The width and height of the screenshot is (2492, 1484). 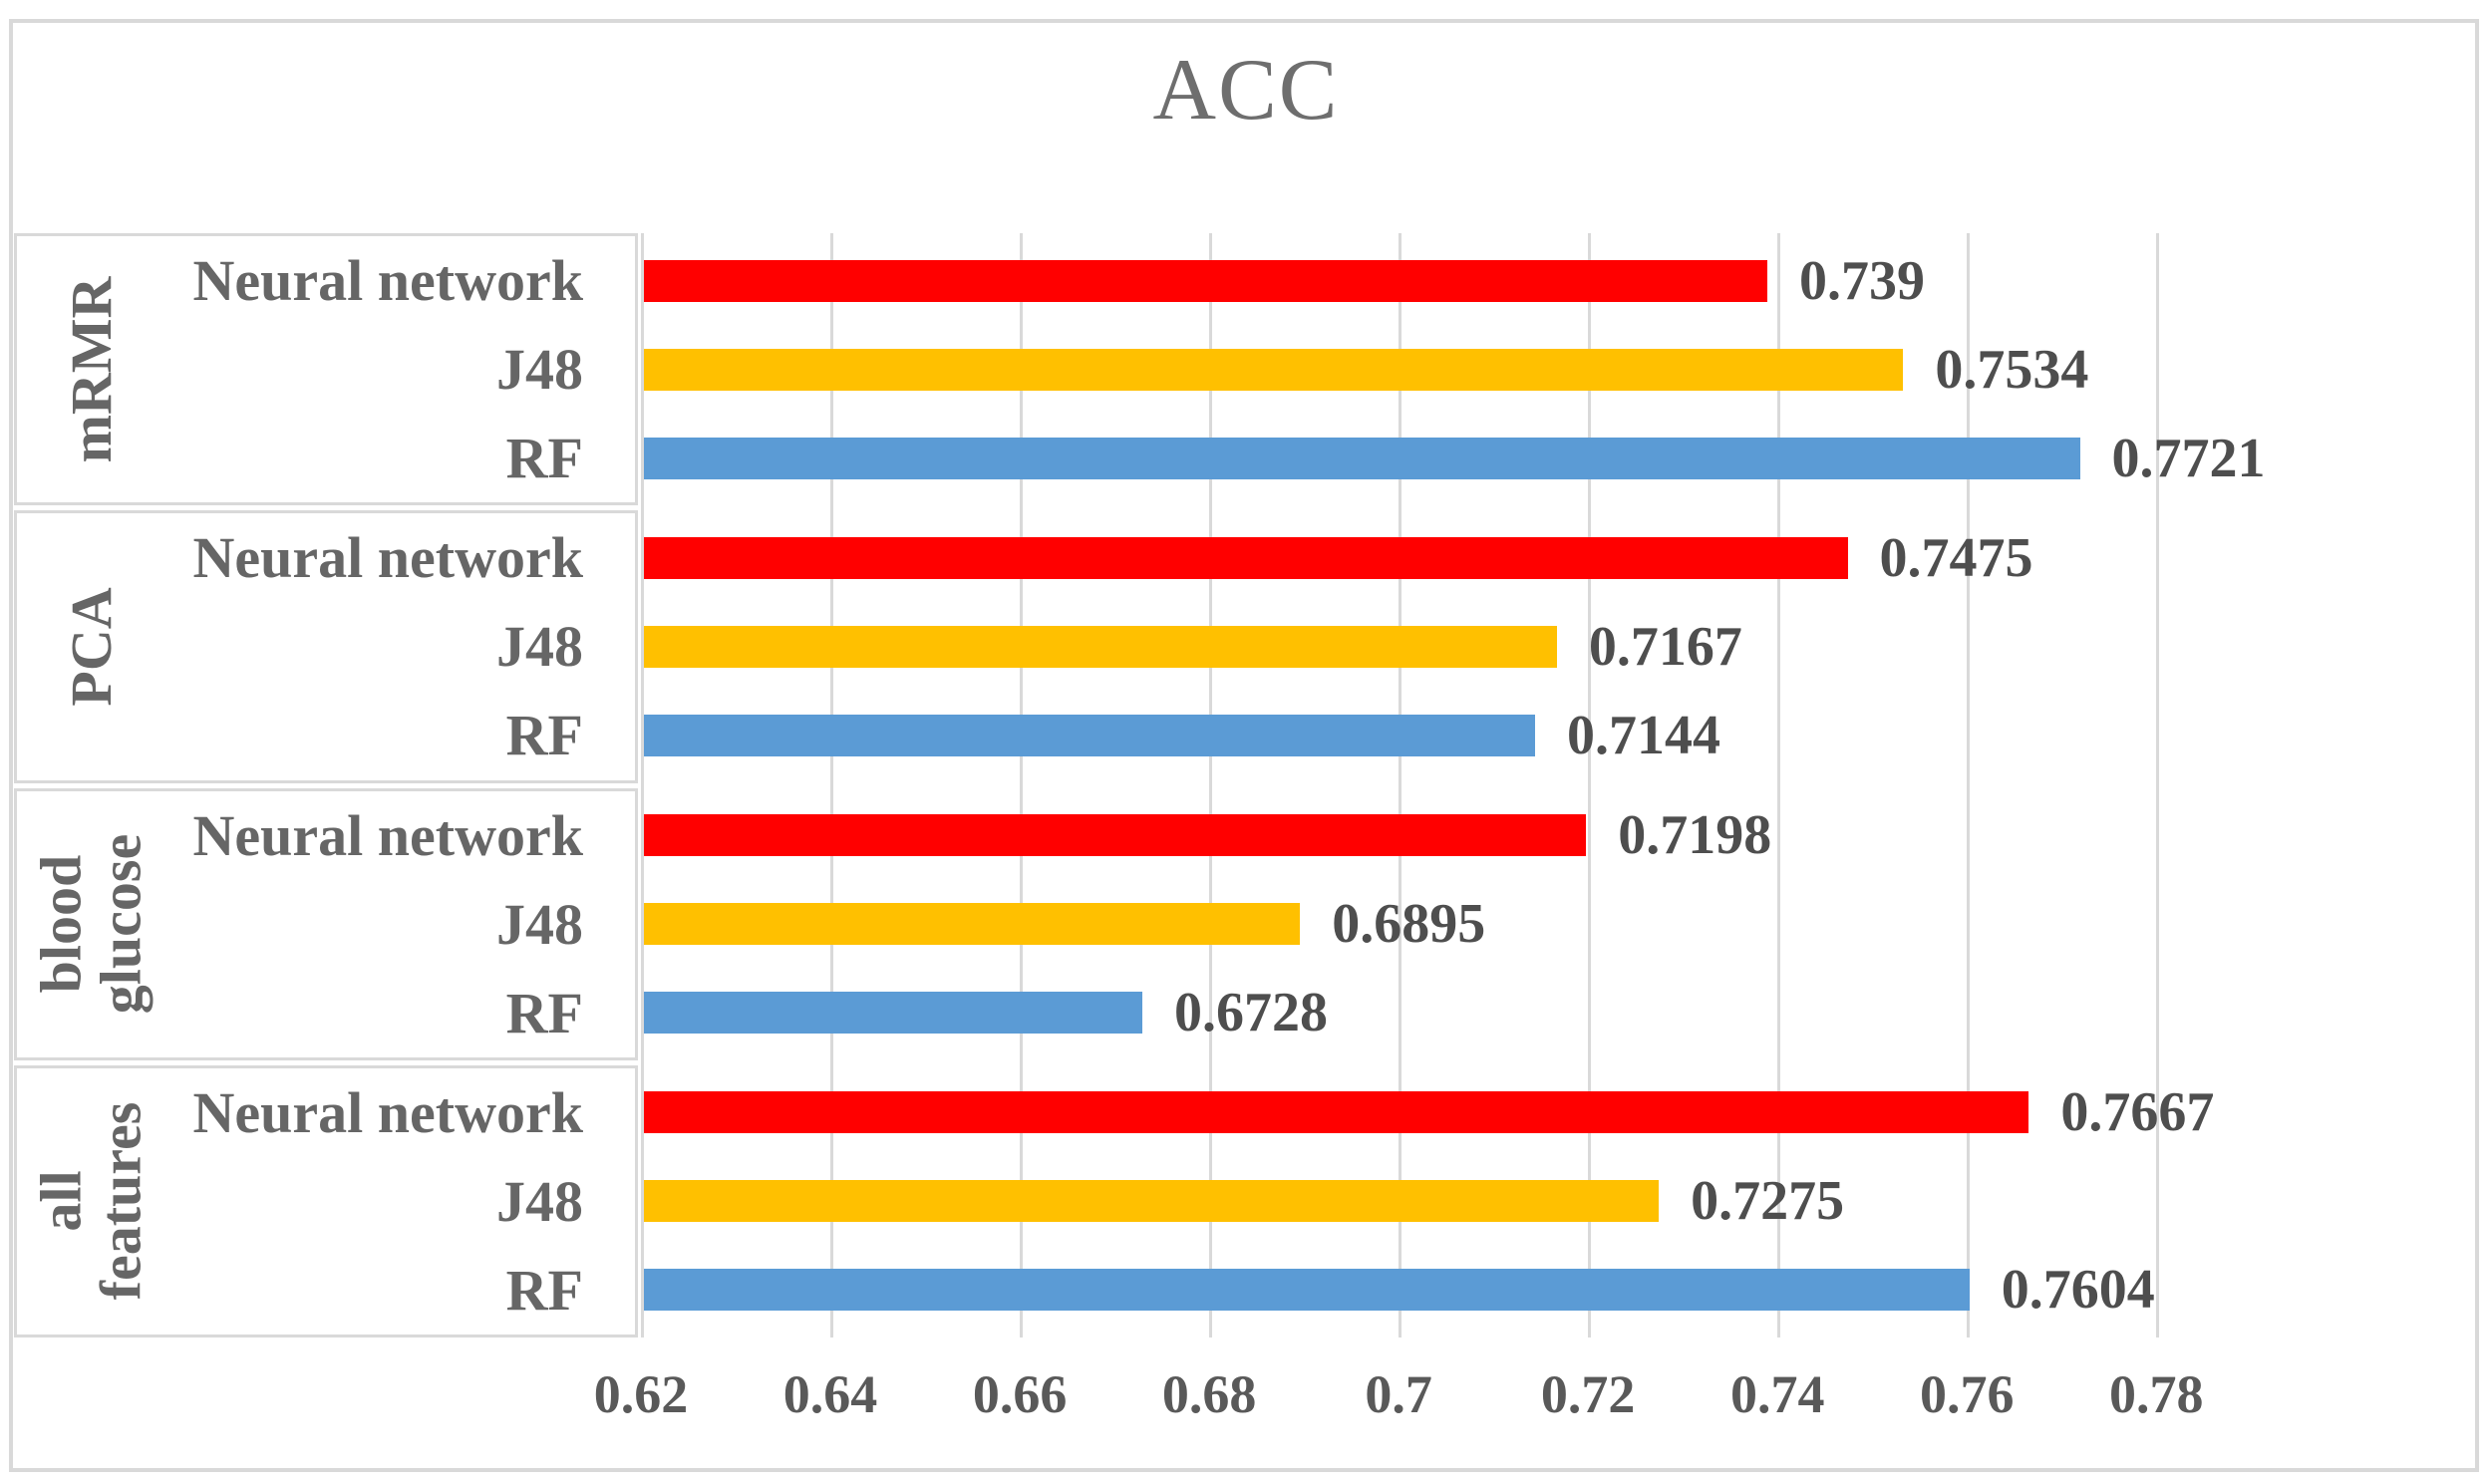 What do you see at coordinates (544, 458) in the screenshot?
I see `series-label-rf-mrmr: RF` at bounding box center [544, 458].